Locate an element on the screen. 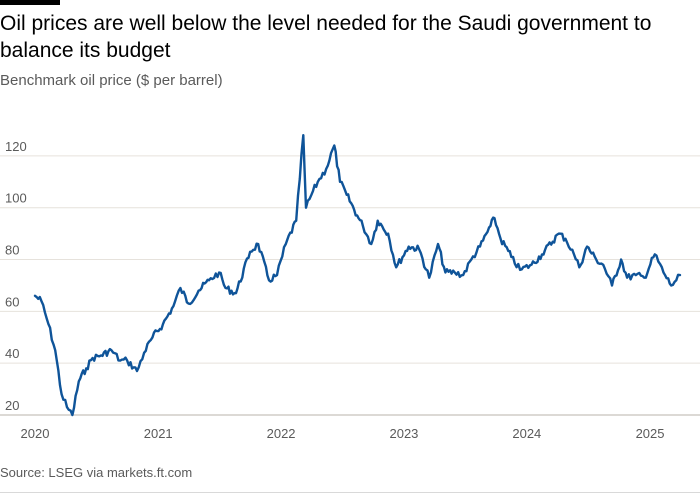 The width and height of the screenshot is (700, 500). accent-bar is located at coordinates (30, 2).